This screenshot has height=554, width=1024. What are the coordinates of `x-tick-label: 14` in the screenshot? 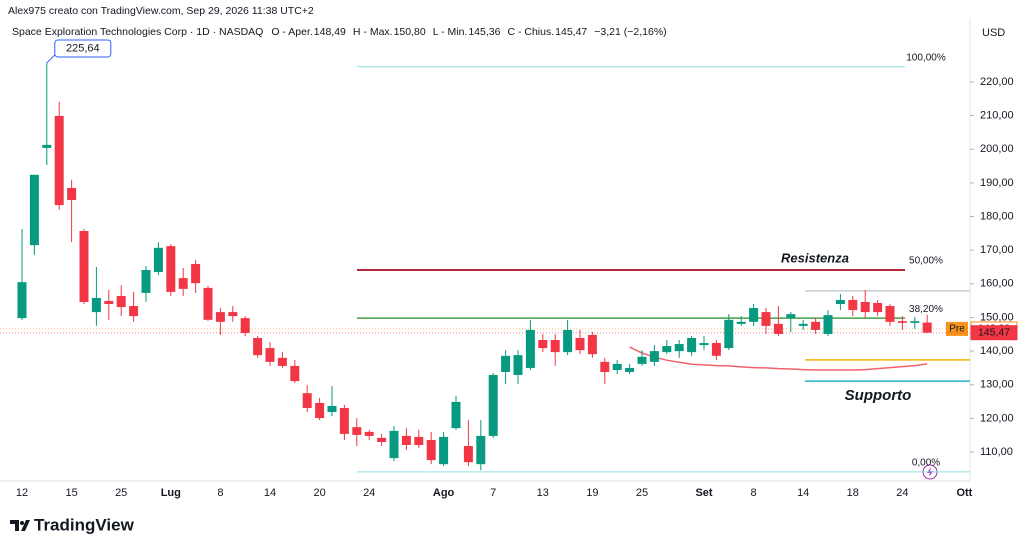 It's located at (803, 493).